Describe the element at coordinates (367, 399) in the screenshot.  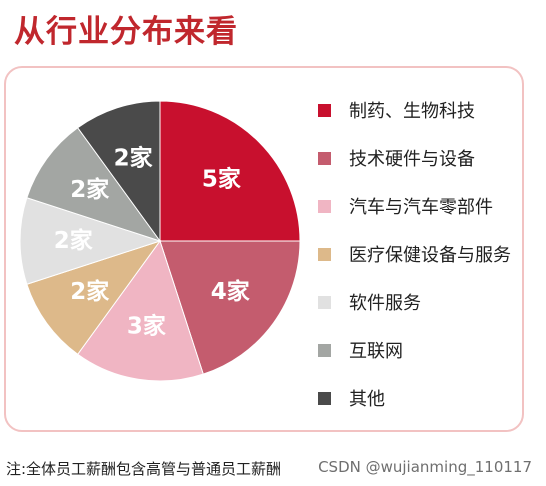
I see `legend-label: 其他` at that location.